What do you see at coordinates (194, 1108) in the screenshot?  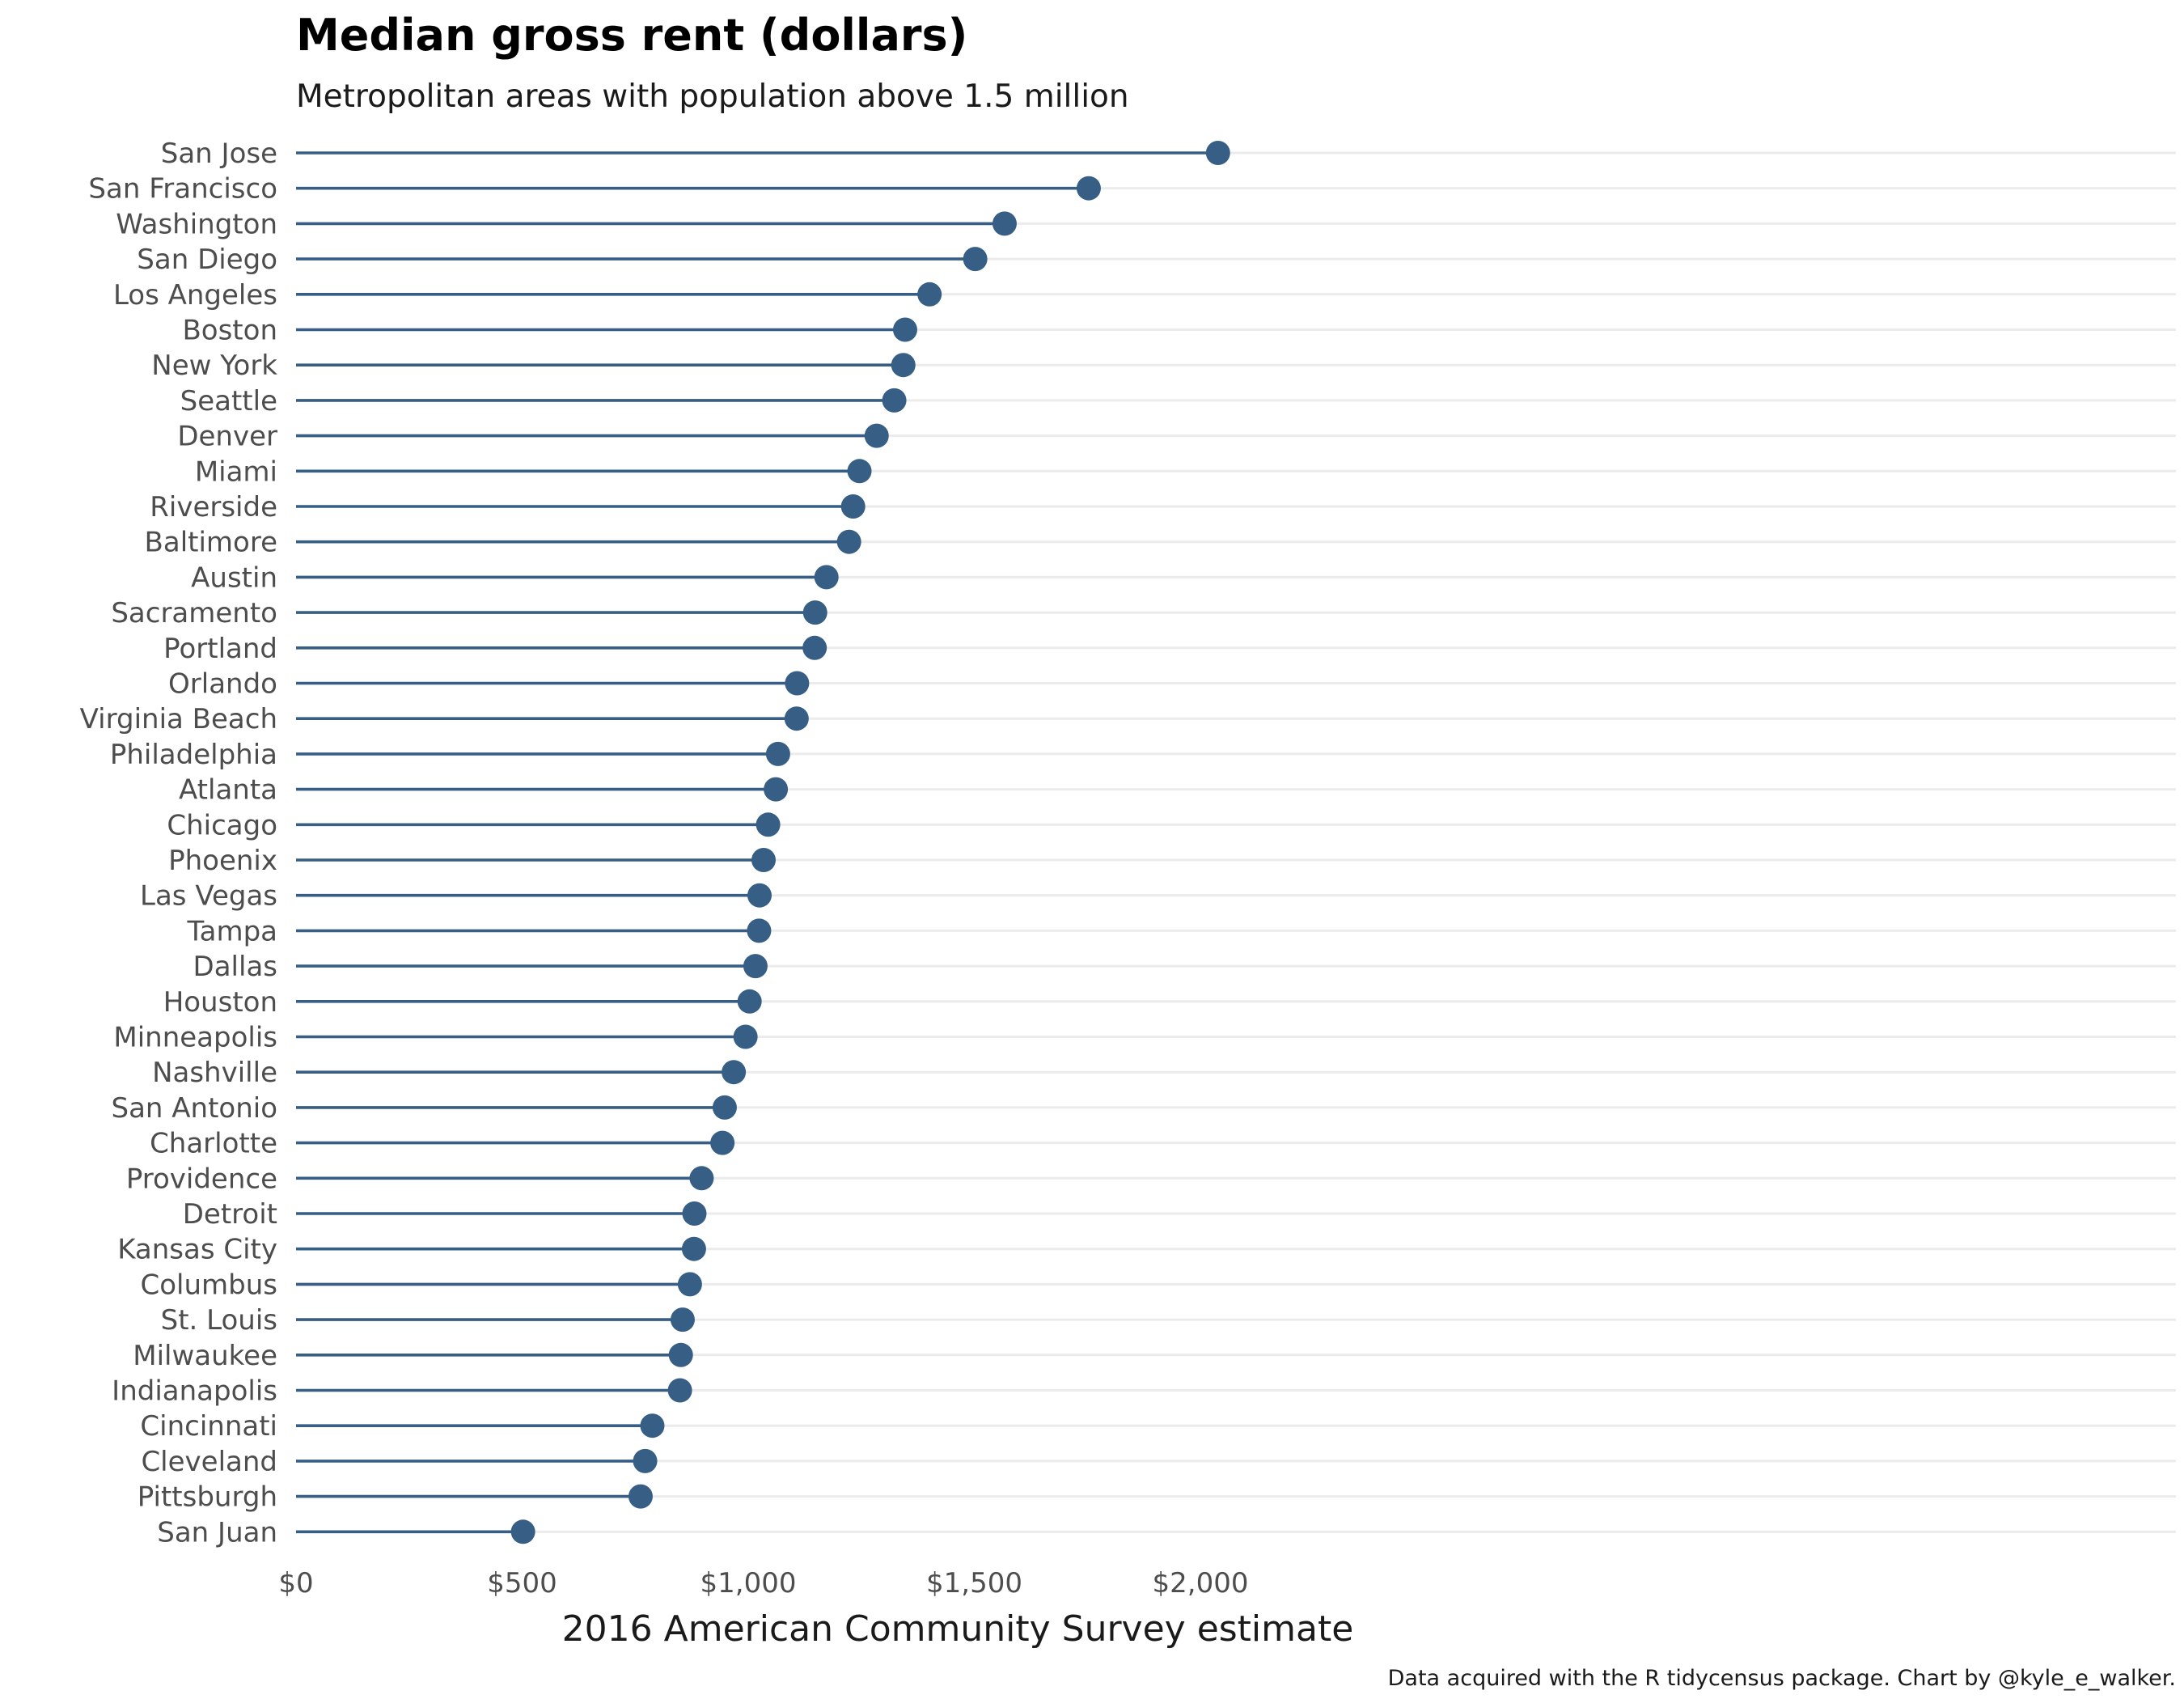 I see `category-label: San Antonio` at bounding box center [194, 1108].